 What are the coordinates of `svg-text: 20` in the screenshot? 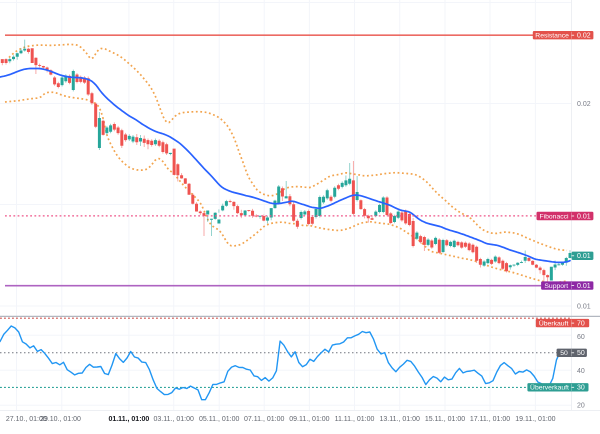 It's located at (581, 406).